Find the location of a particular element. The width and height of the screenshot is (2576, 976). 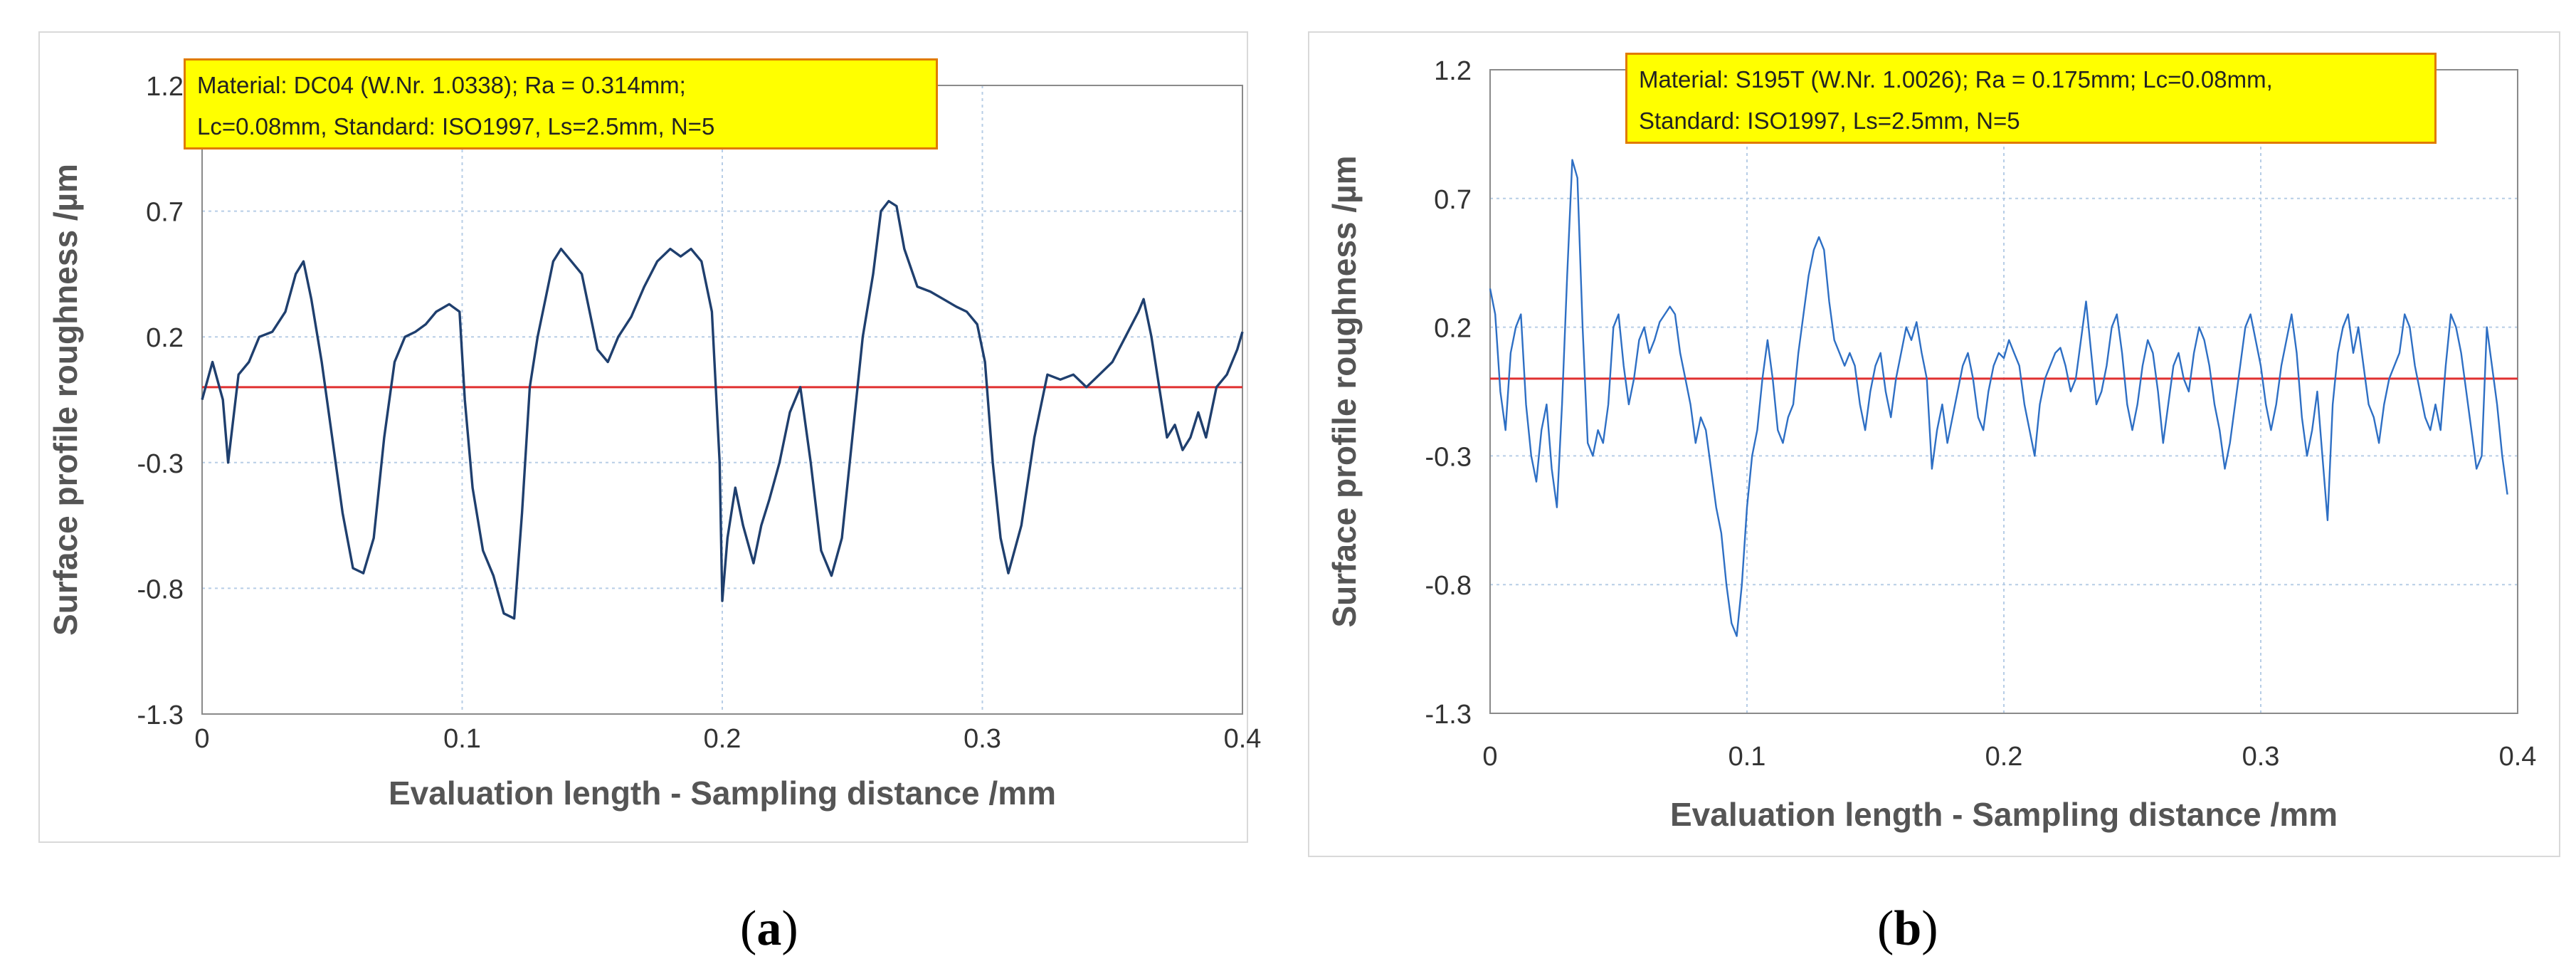

caption-b: (b) is located at coordinates (1907, 928).